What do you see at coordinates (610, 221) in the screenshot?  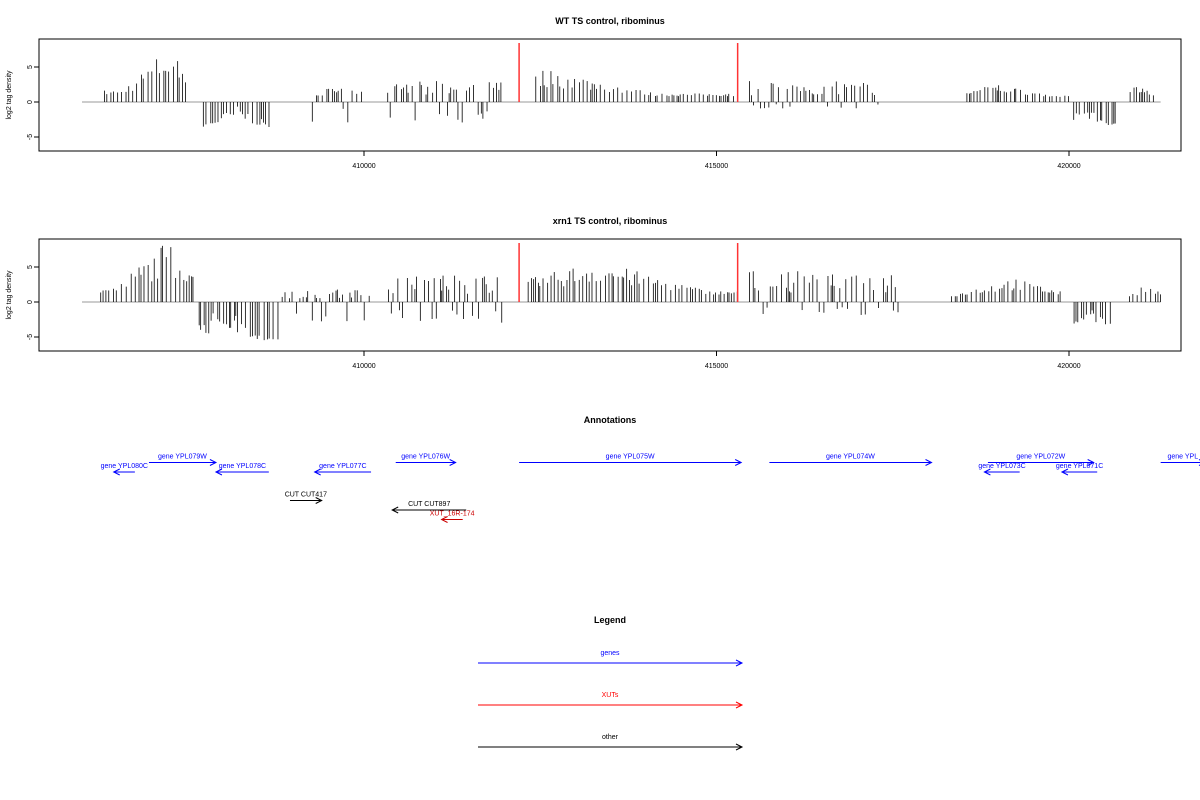 I see `panel-2-title: xrn1 TS control, ribominus` at bounding box center [610, 221].